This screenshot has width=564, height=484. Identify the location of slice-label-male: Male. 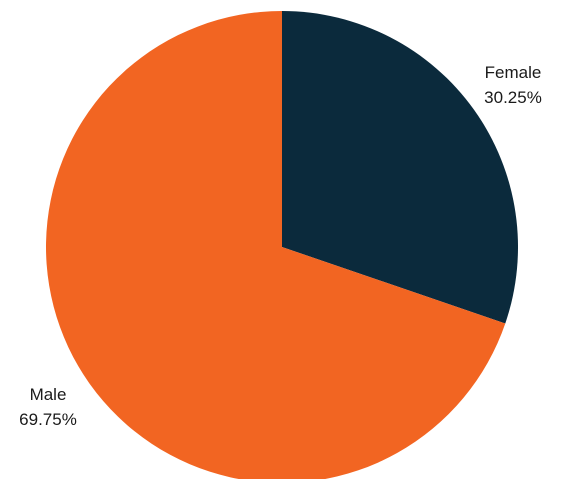
(48, 394).